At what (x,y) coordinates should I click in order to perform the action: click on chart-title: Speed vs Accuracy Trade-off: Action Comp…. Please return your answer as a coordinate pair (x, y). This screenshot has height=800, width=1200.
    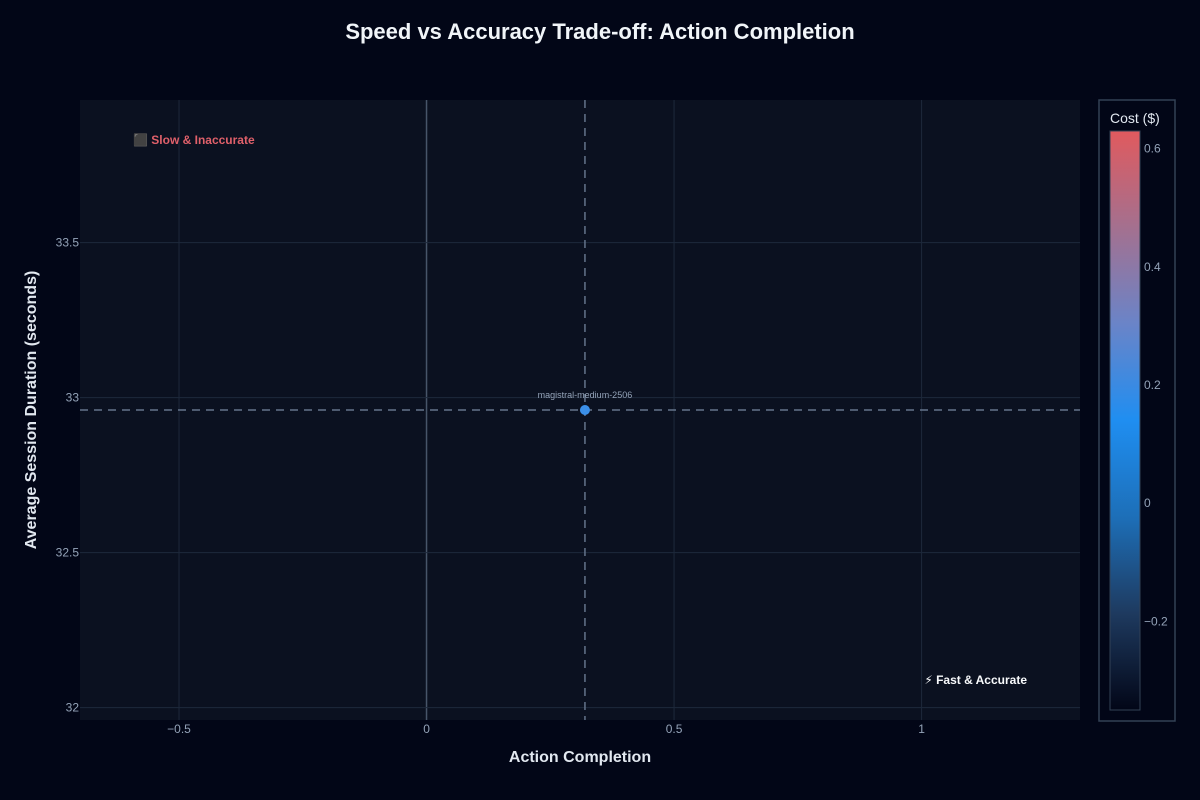
    Looking at the image, I should click on (599, 31).